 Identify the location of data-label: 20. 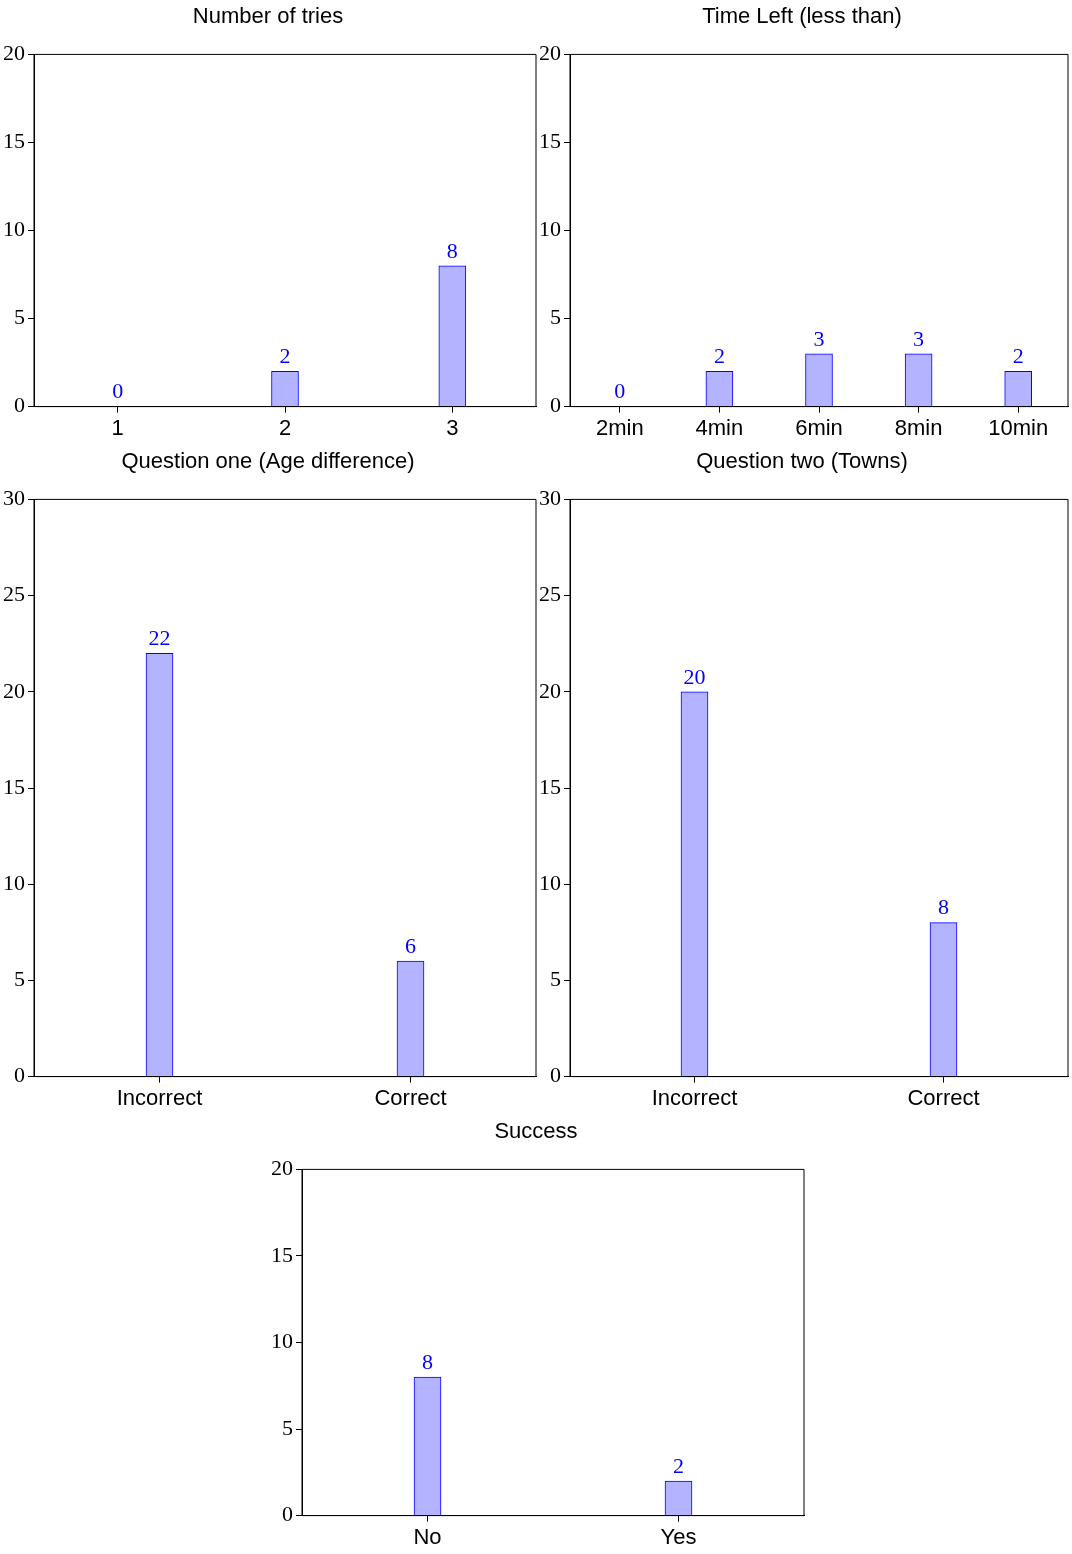
(694, 676).